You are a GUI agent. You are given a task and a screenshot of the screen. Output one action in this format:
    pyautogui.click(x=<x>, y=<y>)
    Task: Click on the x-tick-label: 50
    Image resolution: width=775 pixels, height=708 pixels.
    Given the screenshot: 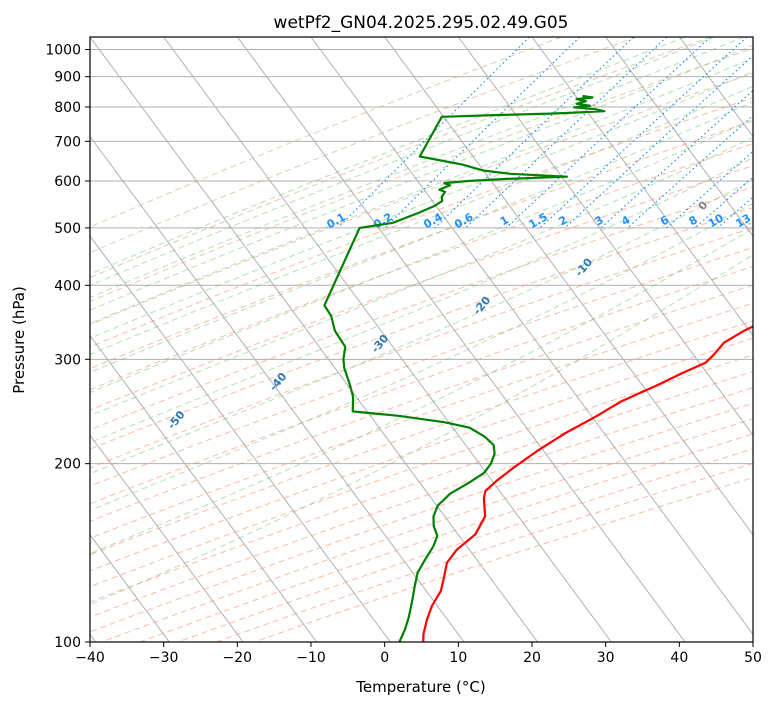 What is the action you would take?
    pyautogui.click(x=753, y=658)
    